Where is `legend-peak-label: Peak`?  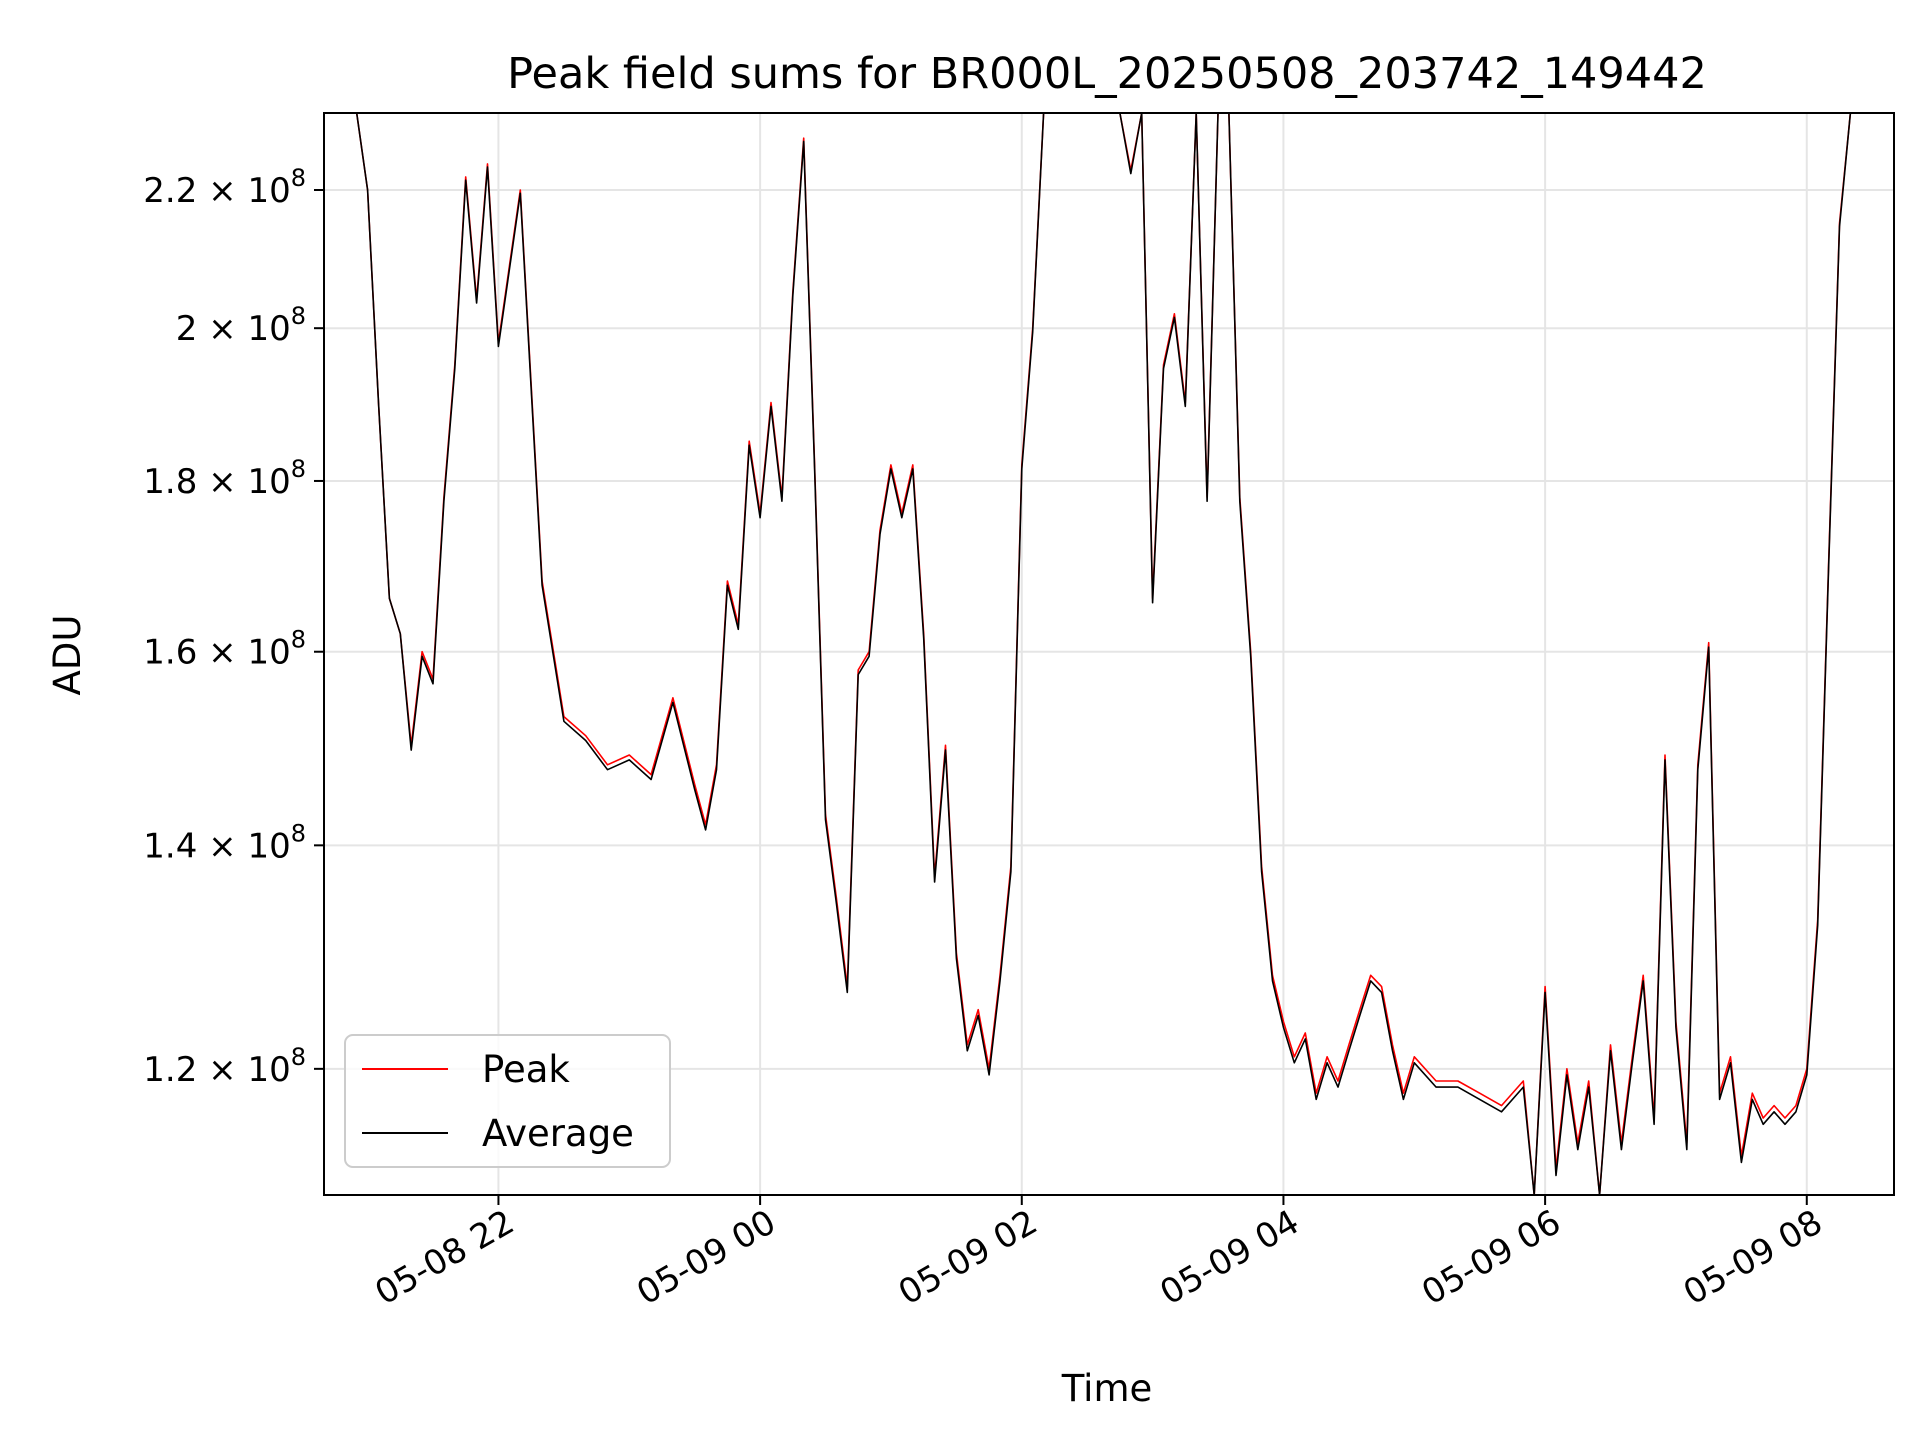 legend-peak-label: Peak is located at coordinates (526, 1069).